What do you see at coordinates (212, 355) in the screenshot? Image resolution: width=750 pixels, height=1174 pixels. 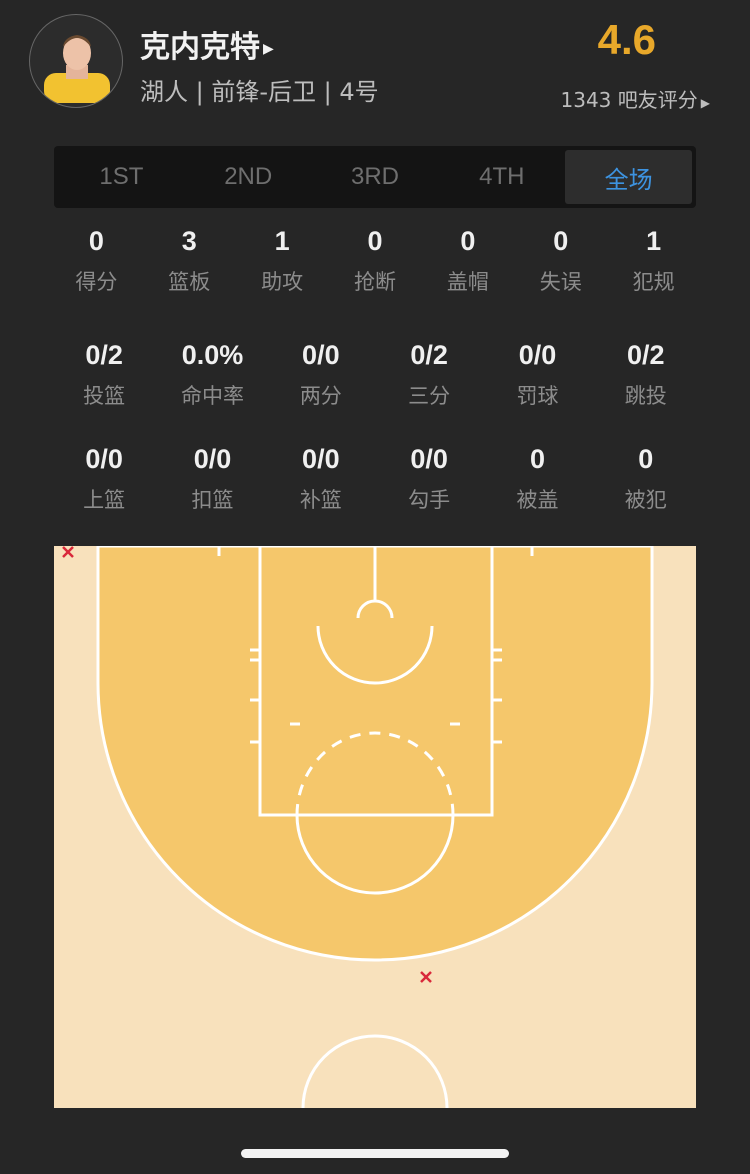 I see `stat-value: 0.0%` at bounding box center [212, 355].